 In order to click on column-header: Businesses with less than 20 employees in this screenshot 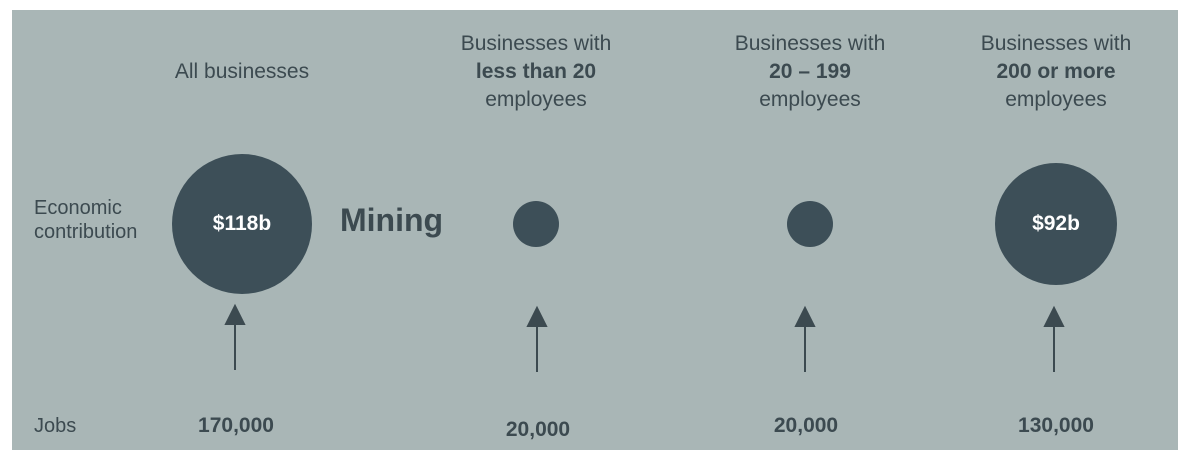, I will do `click(536, 72)`.